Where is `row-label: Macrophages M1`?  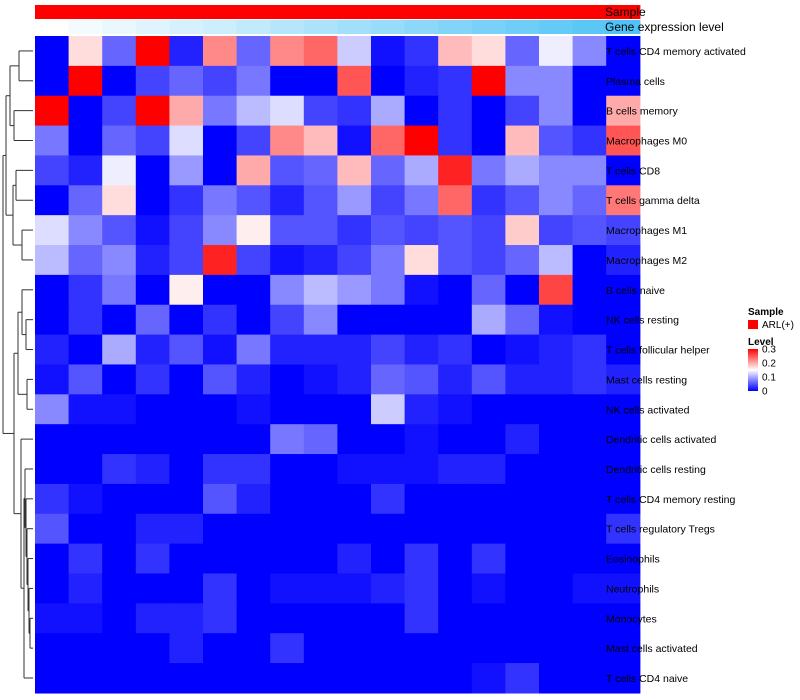 row-label: Macrophages M1 is located at coordinates (646, 231).